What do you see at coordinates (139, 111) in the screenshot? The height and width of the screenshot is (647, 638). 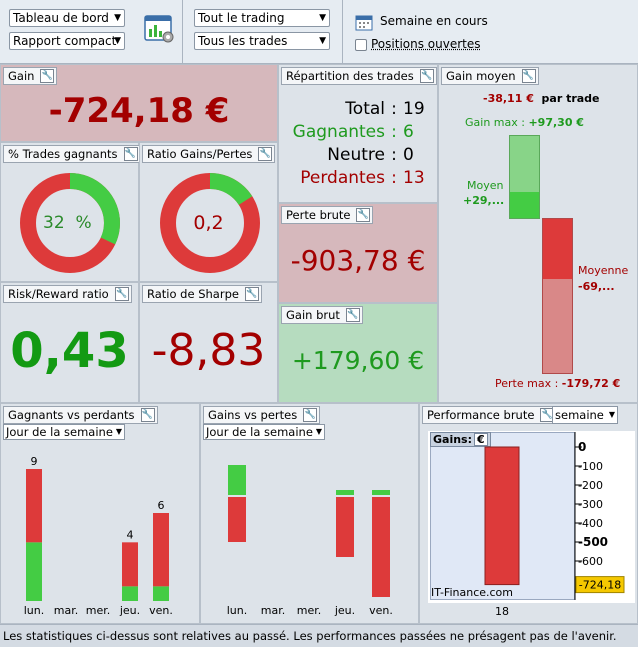 I see `gain-value: -724,18 €` at bounding box center [139, 111].